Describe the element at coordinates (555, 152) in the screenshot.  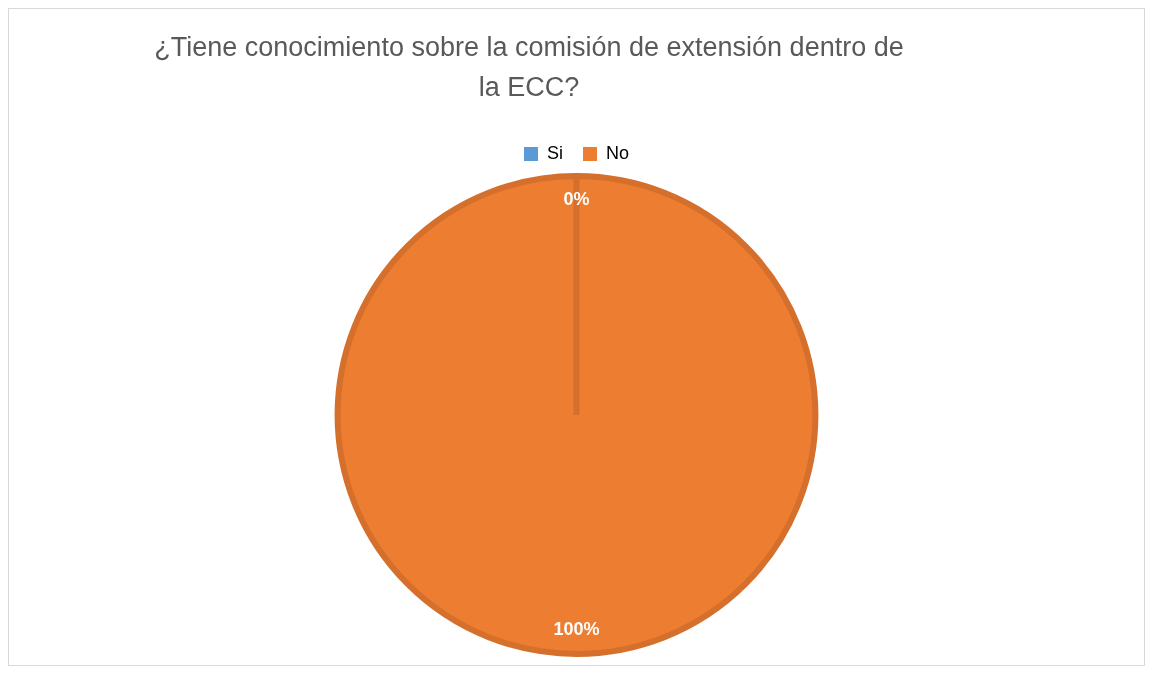
I see `legend-label: Si` at that location.